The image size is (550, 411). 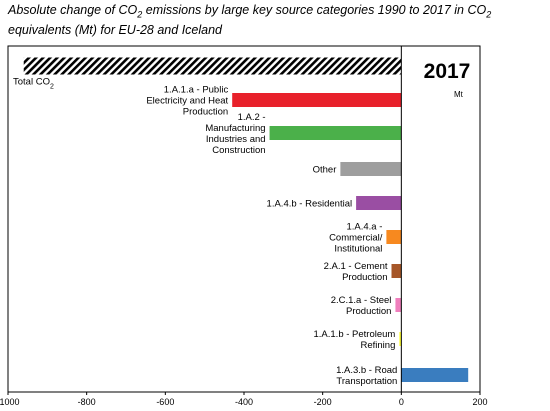 I want to click on category-label-3: Other, so click(x=325, y=170).